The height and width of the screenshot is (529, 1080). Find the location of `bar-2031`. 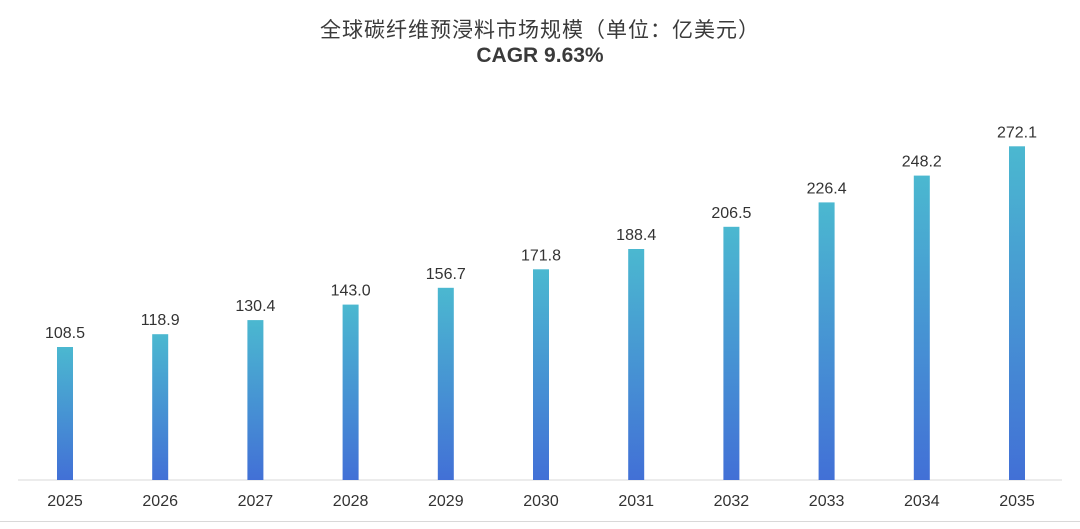

bar-2031 is located at coordinates (636, 364).